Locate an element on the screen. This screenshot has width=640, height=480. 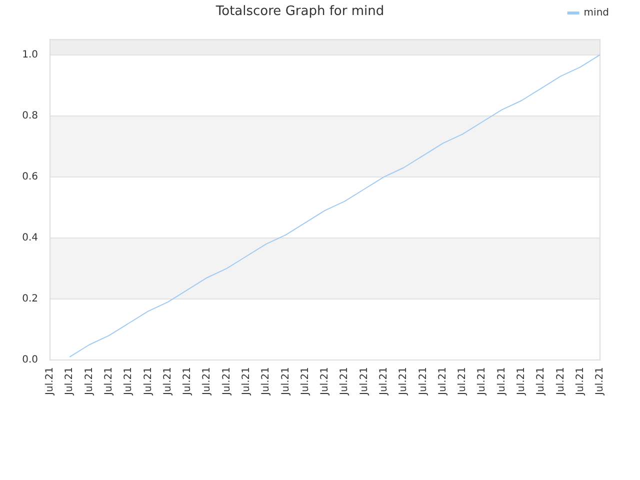
y-tick-label: 0.8 is located at coordinates (30, 116).